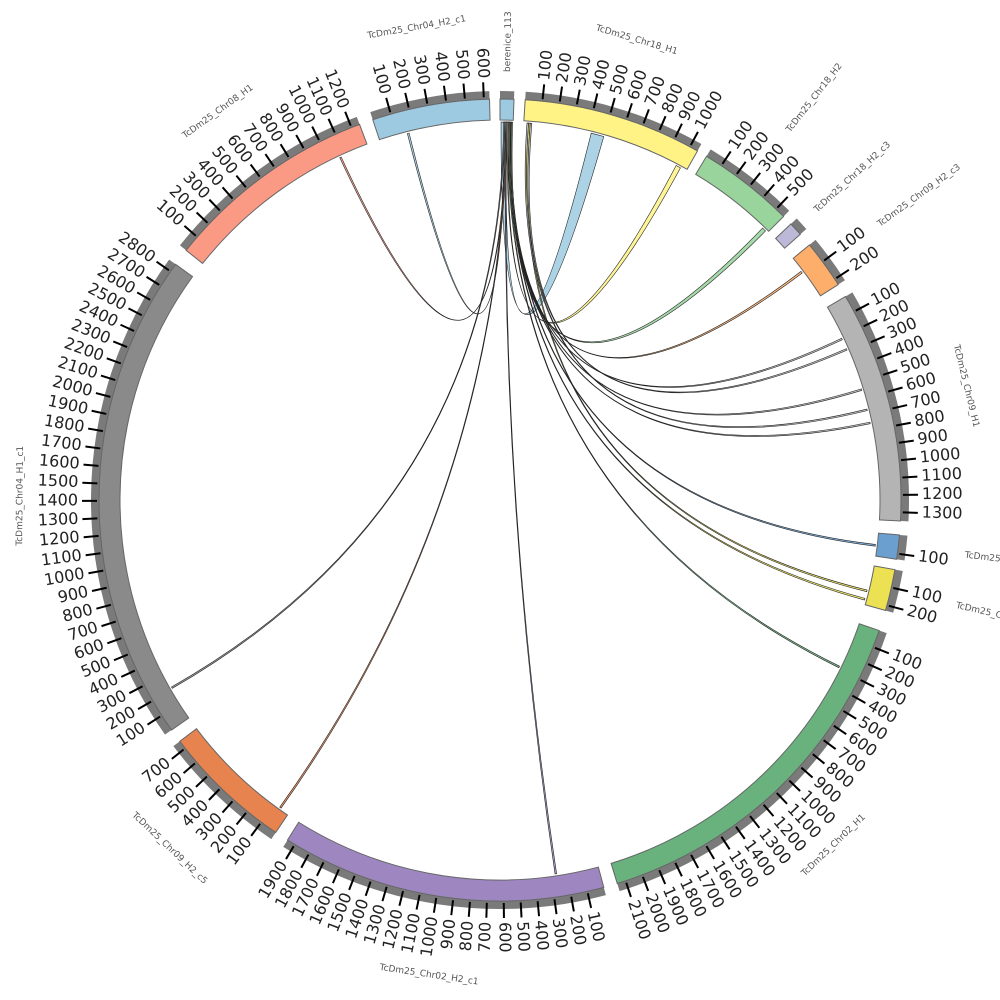  What do you see at coordinates (57, 480) in the screenshot?
I see `tick-label: 1500` at bounding box center [57, 480].